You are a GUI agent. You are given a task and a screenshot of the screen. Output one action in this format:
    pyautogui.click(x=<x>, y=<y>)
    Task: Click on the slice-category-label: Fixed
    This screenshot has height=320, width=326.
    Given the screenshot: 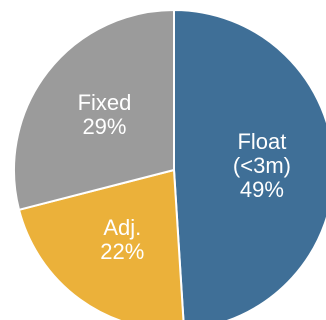 What is the action you would take?
    pyautogui.click(x=105, y=102)
    